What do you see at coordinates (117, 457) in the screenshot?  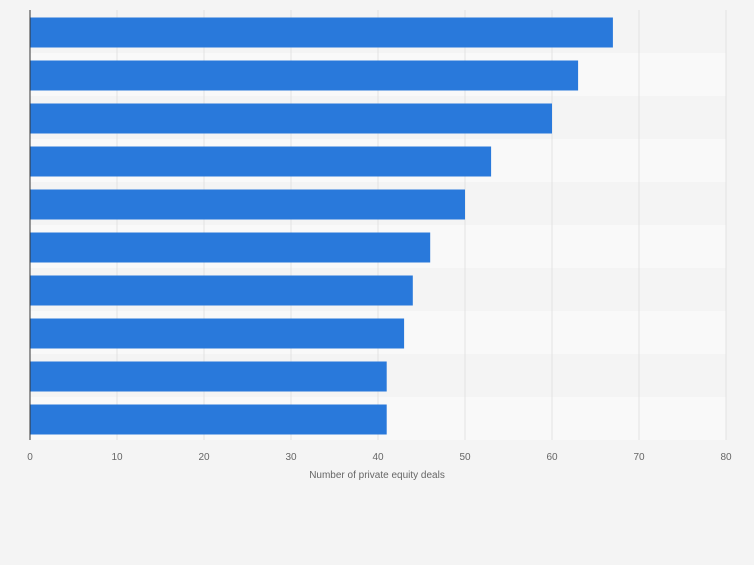 I see `x-tick-label: 10` at bounding box center [117, 457].